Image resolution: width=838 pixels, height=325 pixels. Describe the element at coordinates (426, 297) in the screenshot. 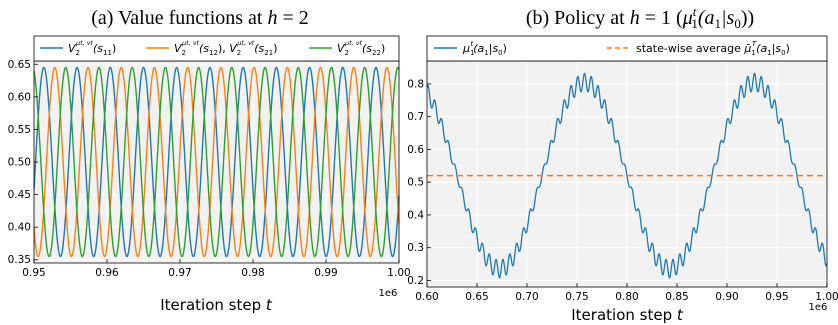

I see `panel-b-xtick-label: 0.60` at that location.